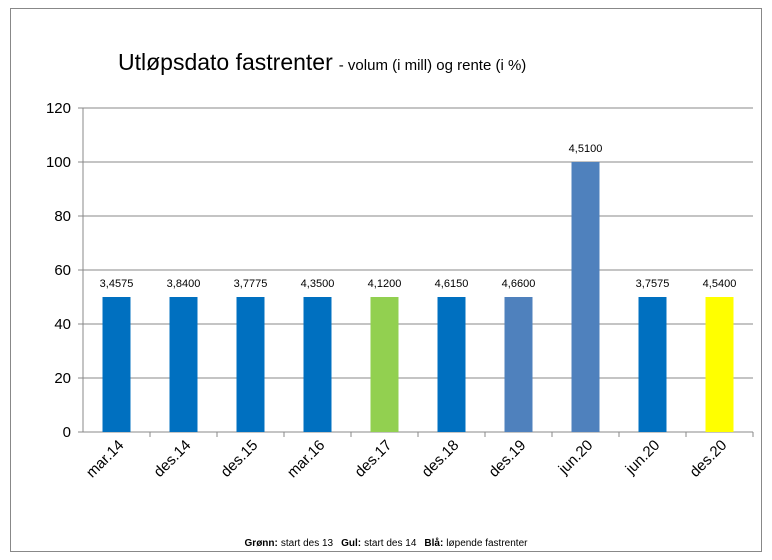 The image size is (772, 560). What do you see at coordinates (62, 378) in the screenshot?
I see `y-tick-label: 20` at bounding box center [62, 378].